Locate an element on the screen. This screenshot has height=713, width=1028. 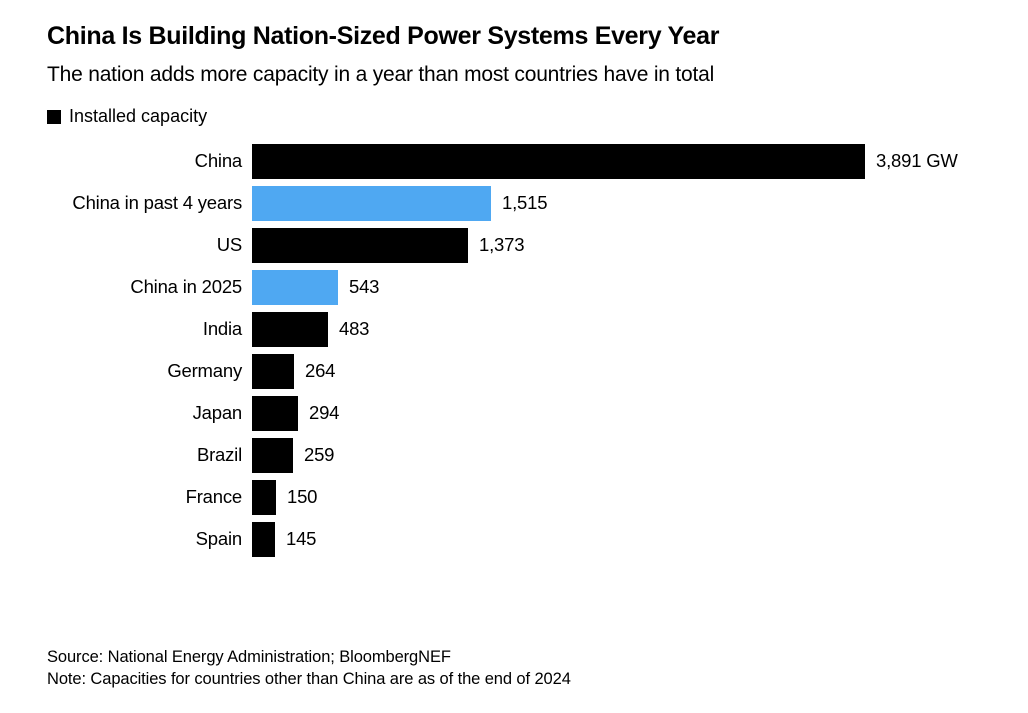
bar-china-past-4-years is located at coordinates (371, 203).